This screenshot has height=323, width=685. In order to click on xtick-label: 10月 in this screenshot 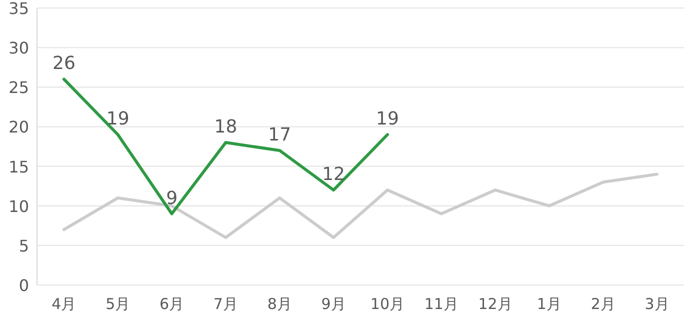, I will do `click(387, 304)`.